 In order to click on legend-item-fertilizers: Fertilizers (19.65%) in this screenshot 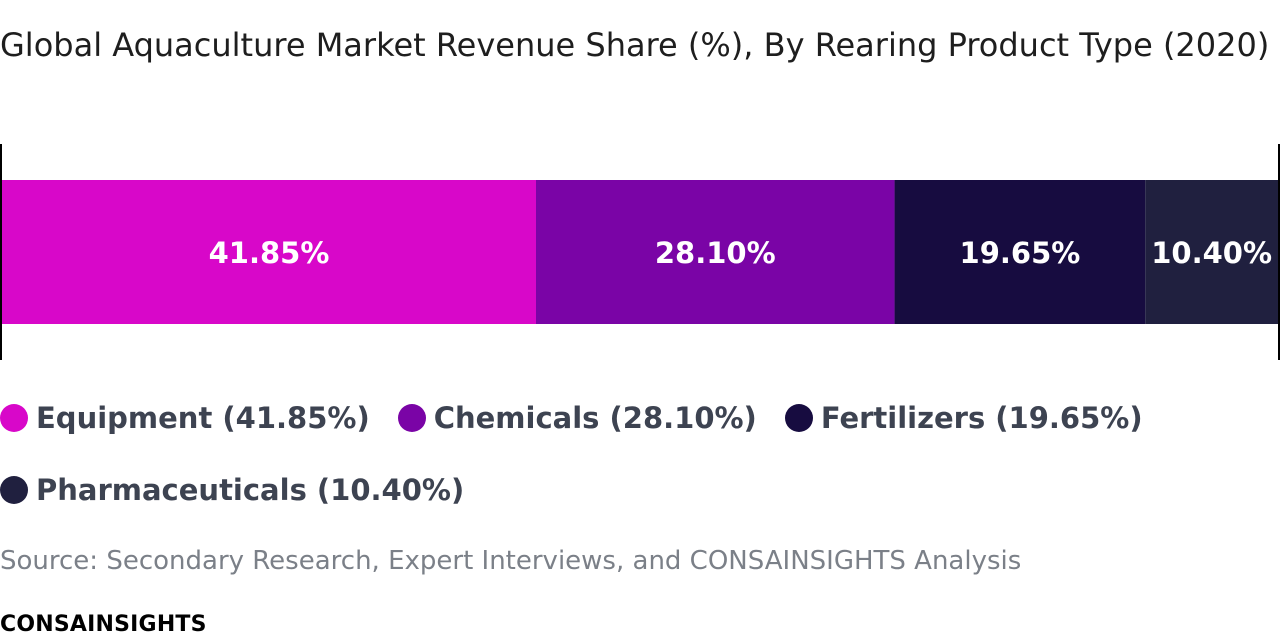, I will do `click(963, 418)`.